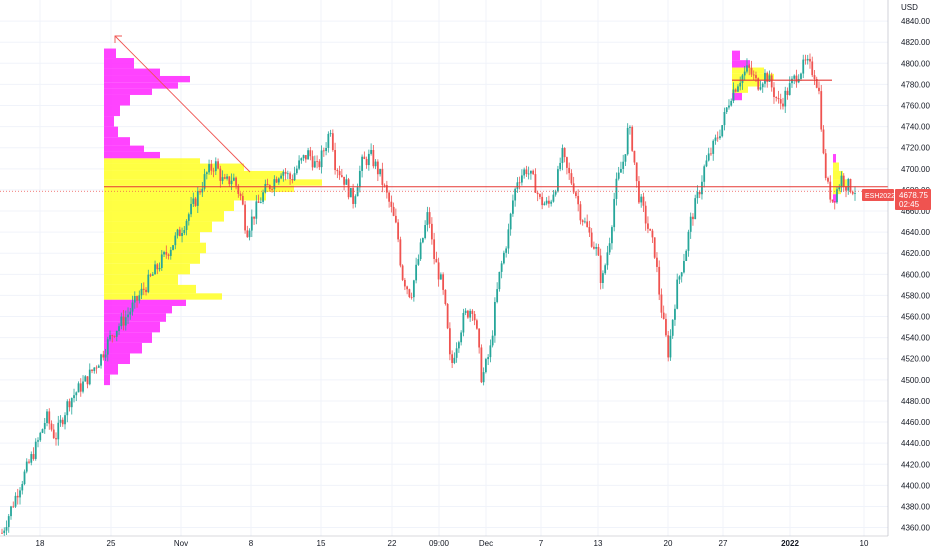  I want to click on time-tick-label: 2022, so click(790, 543).